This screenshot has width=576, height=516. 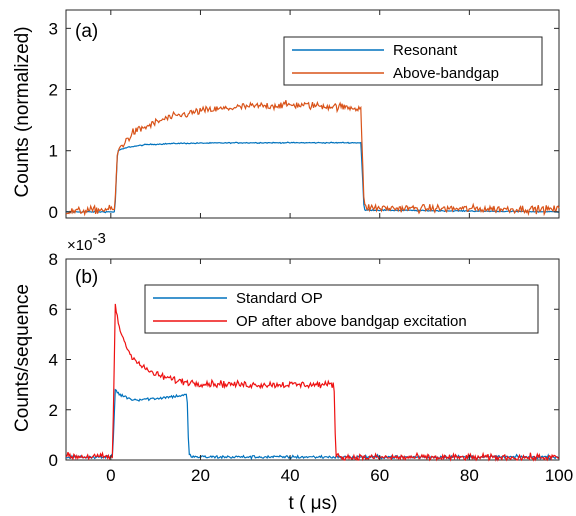 I want to click on legend-label-standard-op: Standard OP, so click(x=279, y=298).